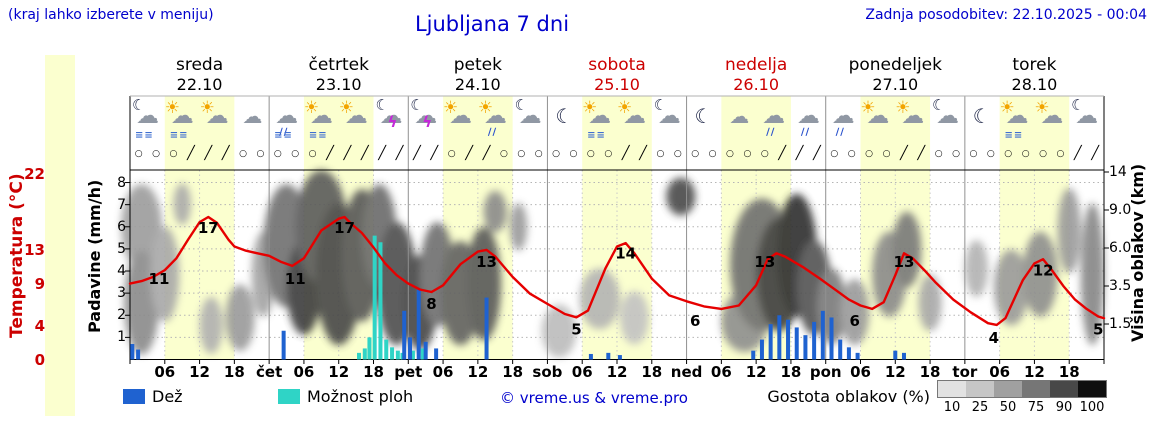 The height and width of the screenshot is (443, 1152). I want to click on day-abbrev-label: ned, so click(686, 372).